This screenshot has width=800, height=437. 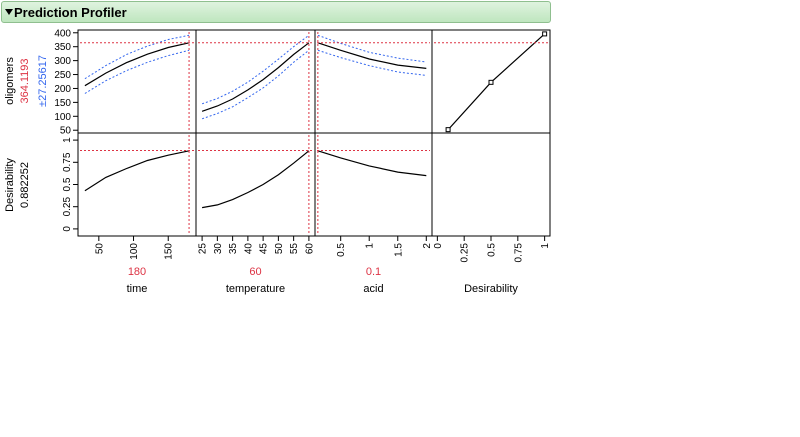 I want to click on x-tick-label: 60, so click(x=309, y=249).